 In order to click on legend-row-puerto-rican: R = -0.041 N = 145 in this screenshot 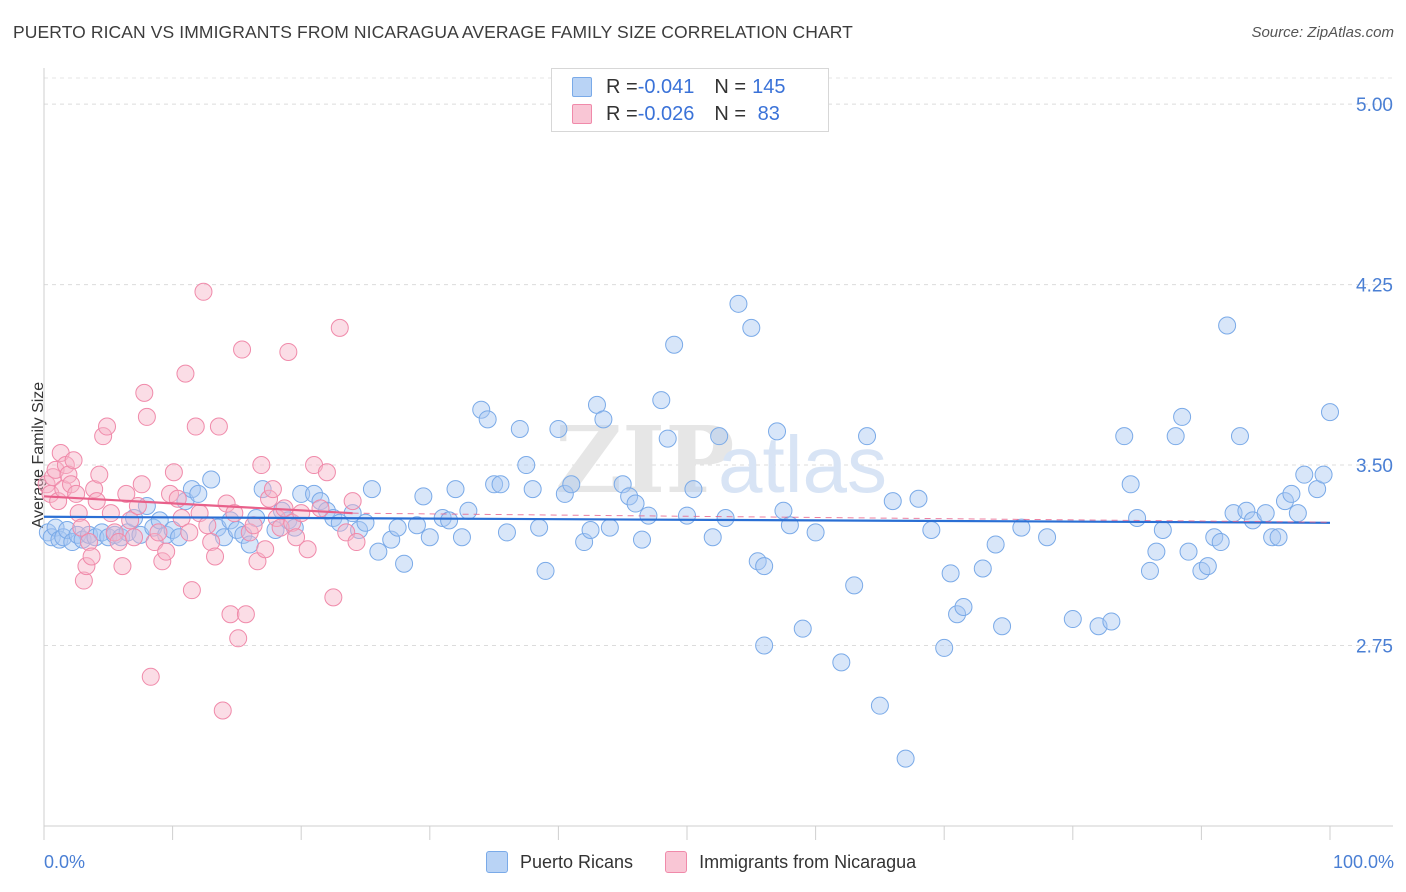, I will do `click(678, 87)`.